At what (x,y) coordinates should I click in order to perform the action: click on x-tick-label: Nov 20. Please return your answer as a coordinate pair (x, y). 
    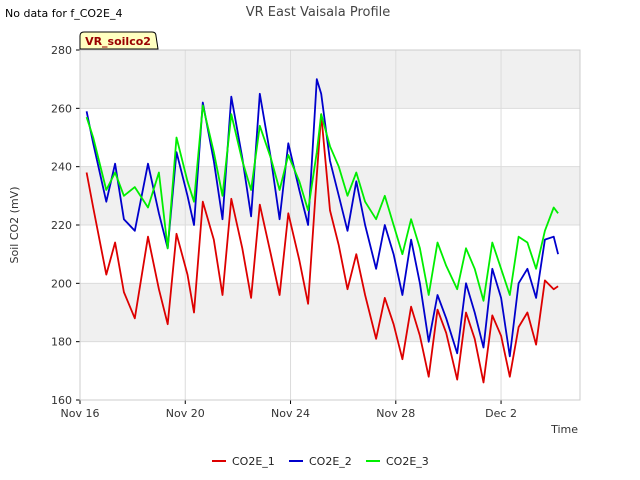
    Looking at the image, I should click on (185, 413).